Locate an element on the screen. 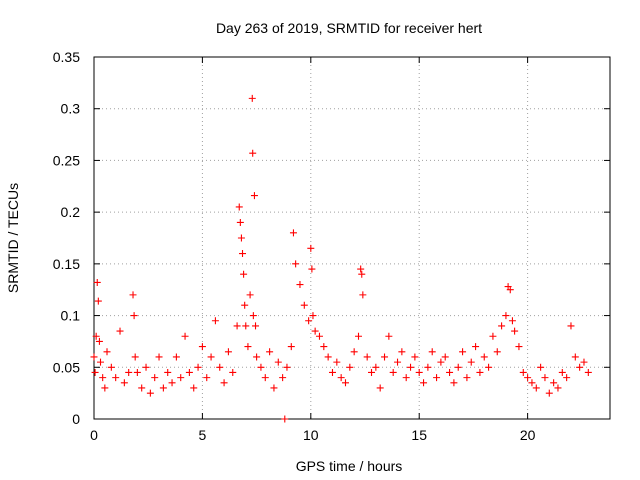  y-tick-label: 0.15 is located at coordinates (66, 264).